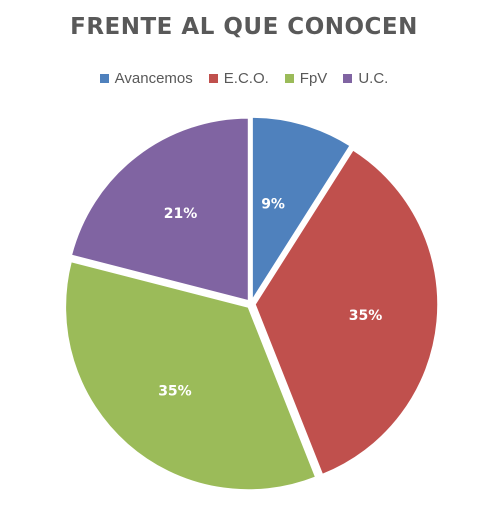  Describe the element at coordinates (244, 27) in the screenshot. I see `chart-title: FRENTE AL QUE CONOCEN` at that location.